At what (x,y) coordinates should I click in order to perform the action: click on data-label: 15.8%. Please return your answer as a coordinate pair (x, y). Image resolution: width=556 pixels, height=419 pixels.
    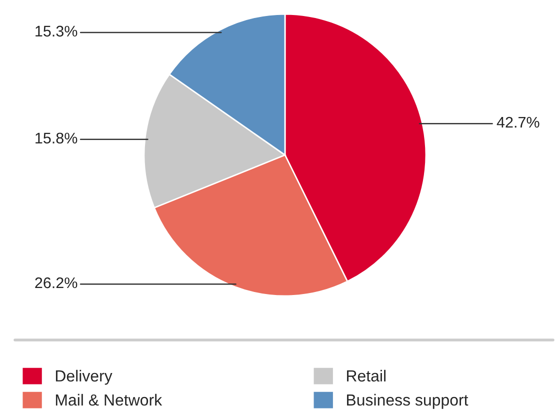
    Looking at the image, I should click on (57, 138).